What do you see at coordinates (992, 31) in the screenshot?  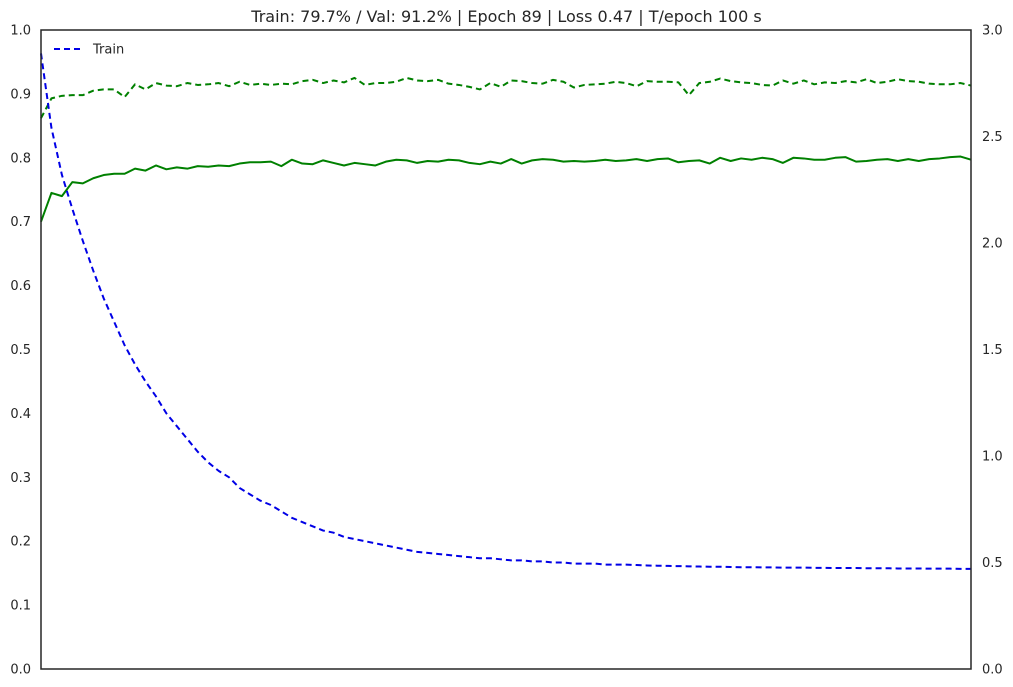 I see `y2-tick-label: 3.0` at bounding box center [992, 31].